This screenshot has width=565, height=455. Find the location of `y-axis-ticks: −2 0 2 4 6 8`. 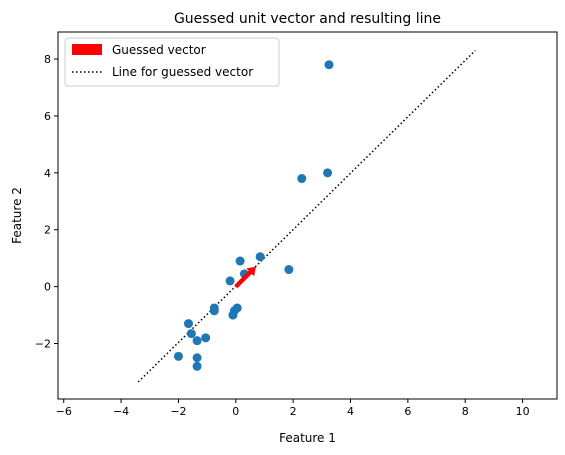

y-axis-ticks: −2 0 2 4 6 8 is located at coordinates (46, 202).